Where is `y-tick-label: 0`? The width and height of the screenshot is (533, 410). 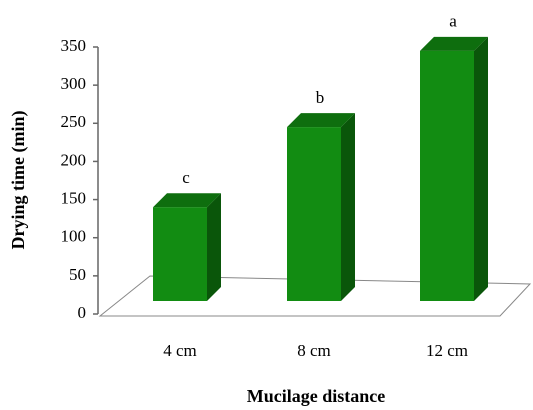
y-tick-label: 0 is located at coordinates (82, 312).